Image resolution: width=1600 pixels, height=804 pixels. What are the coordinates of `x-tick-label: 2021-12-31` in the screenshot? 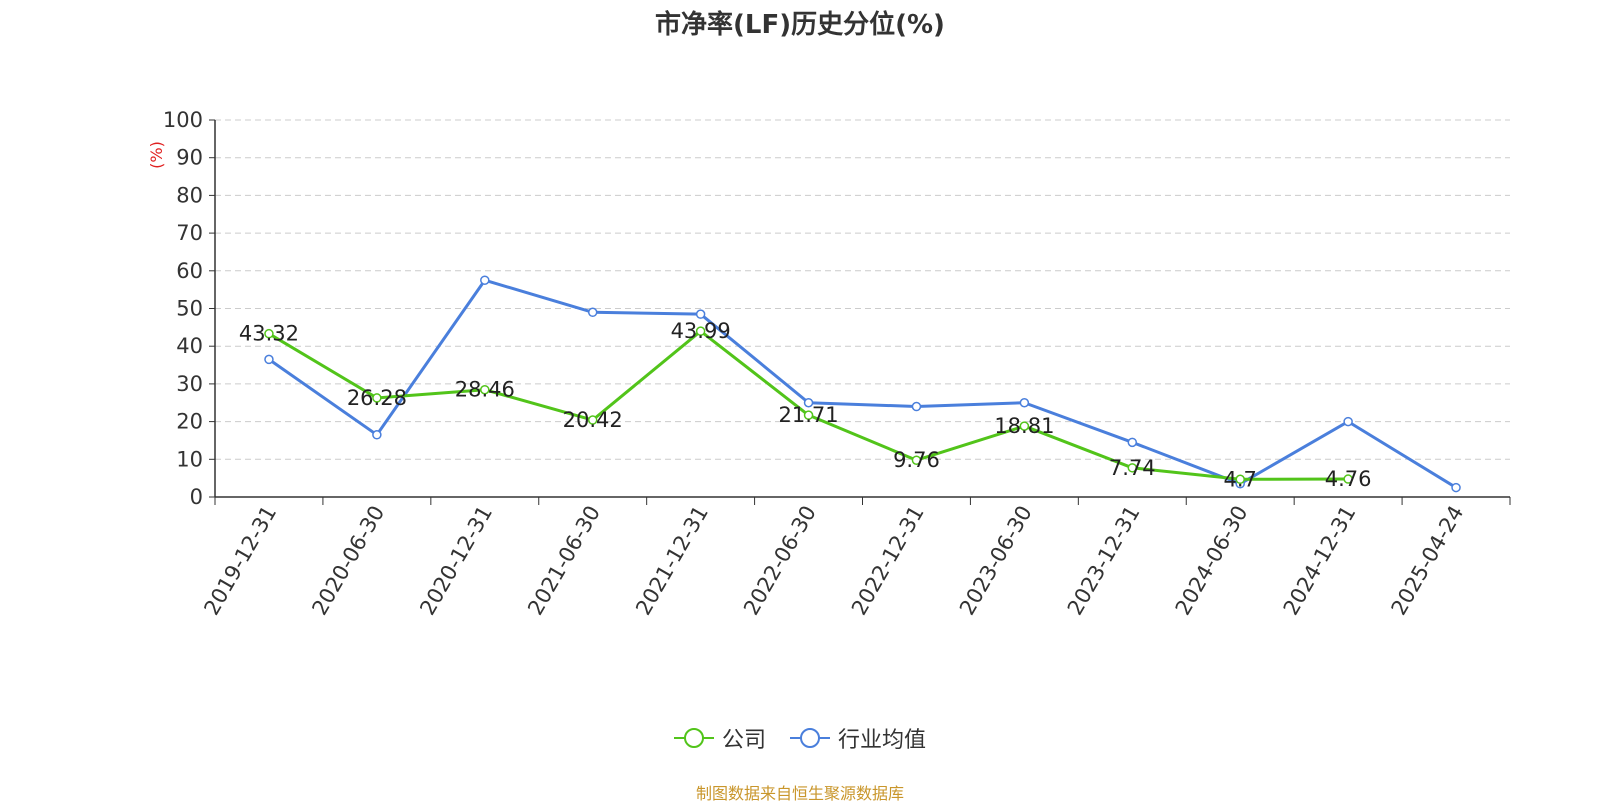 It's located at (672, 561).